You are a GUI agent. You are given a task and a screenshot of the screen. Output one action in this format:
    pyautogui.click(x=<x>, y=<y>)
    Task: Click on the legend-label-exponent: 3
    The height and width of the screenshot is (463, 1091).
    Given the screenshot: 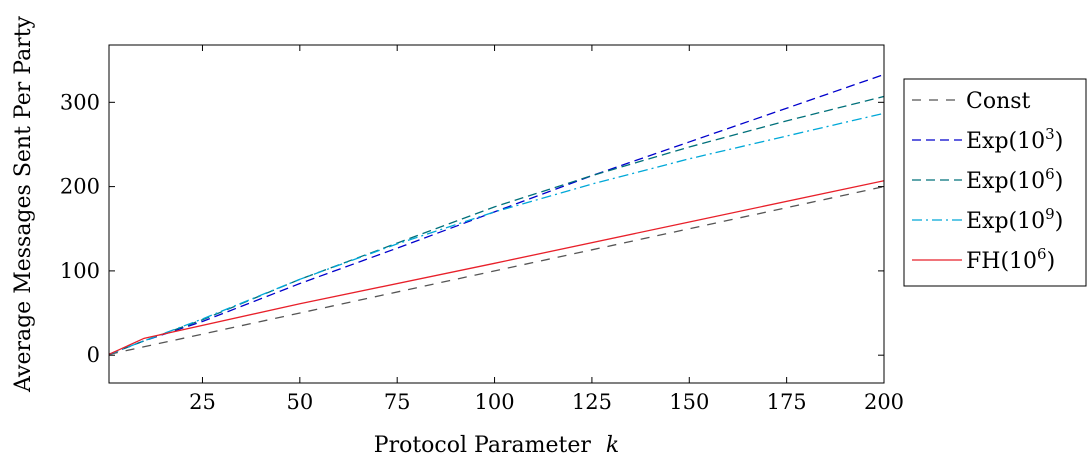 What is the action you would take?
    pyautogui.click(x=1050, y=134)
    